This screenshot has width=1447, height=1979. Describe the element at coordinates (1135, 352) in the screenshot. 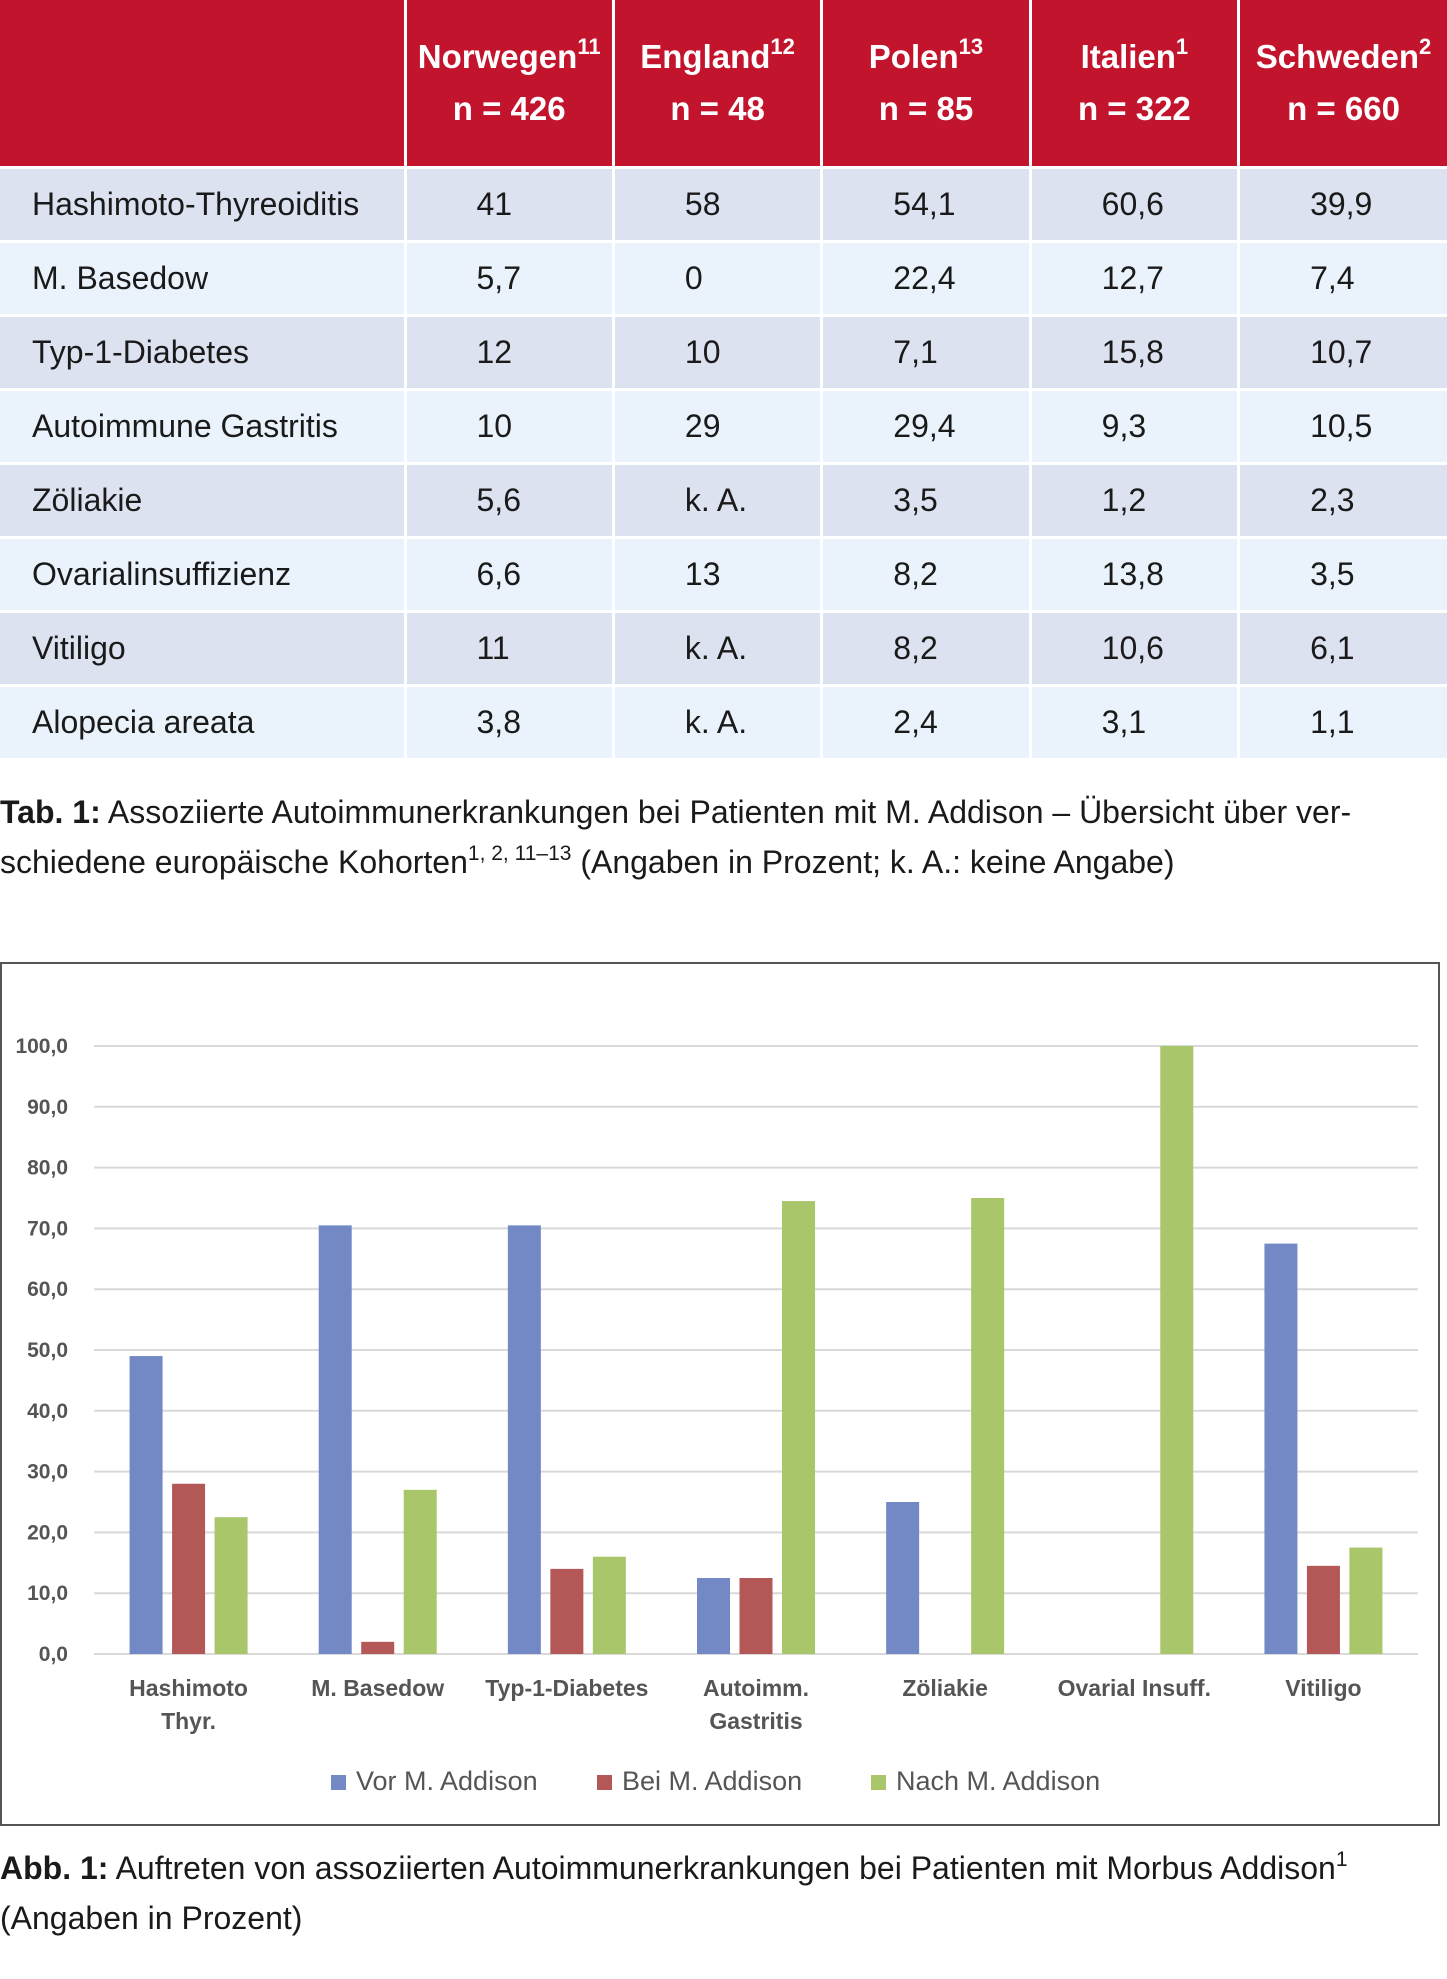

I see `table-cell: 15,8` at that location.